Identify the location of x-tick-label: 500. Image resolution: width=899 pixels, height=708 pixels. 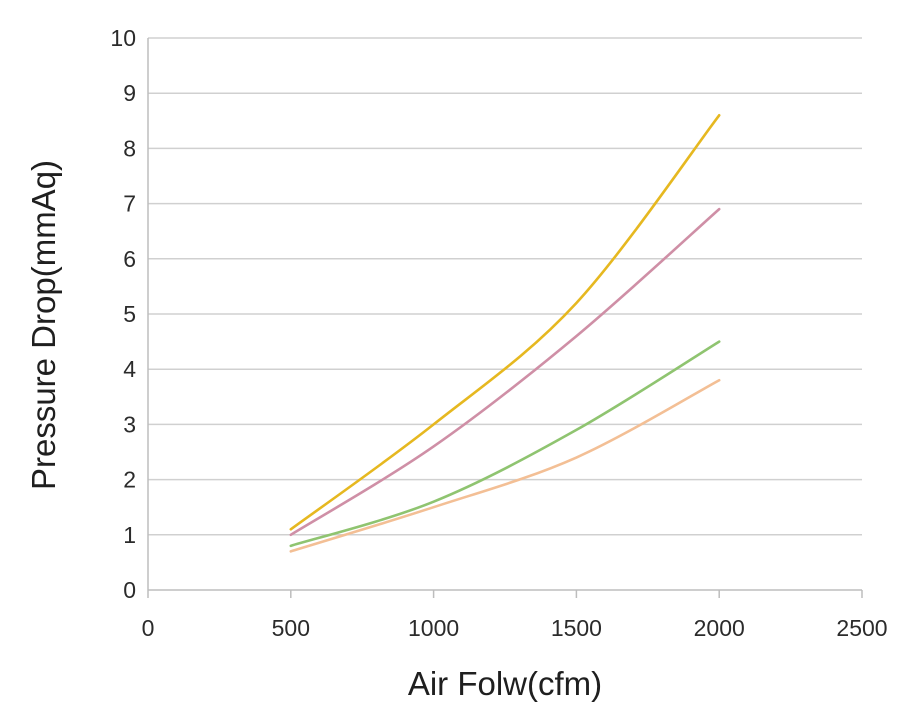
(291, 628).